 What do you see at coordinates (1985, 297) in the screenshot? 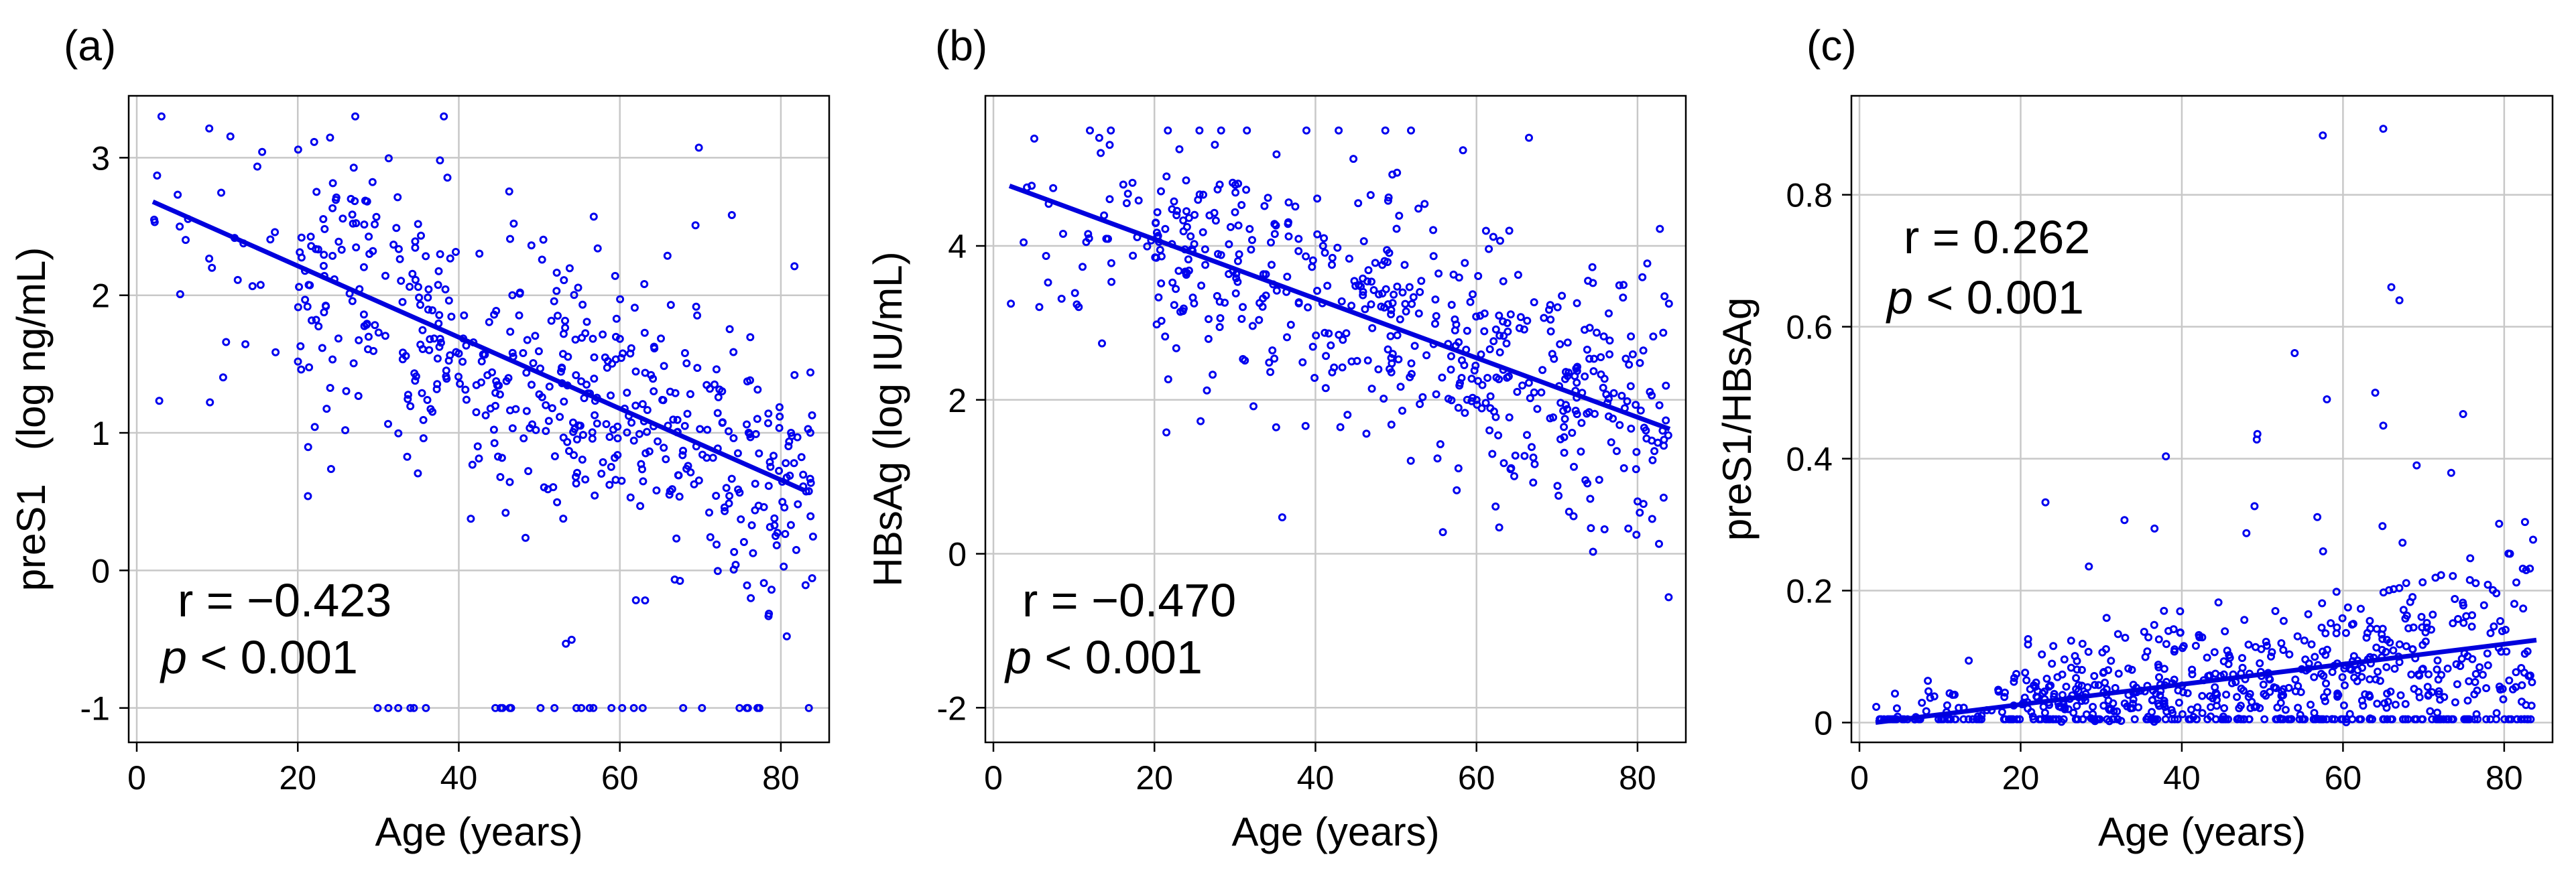
I see `p-value: p < 0.001` at bounding box center [1985, 297].